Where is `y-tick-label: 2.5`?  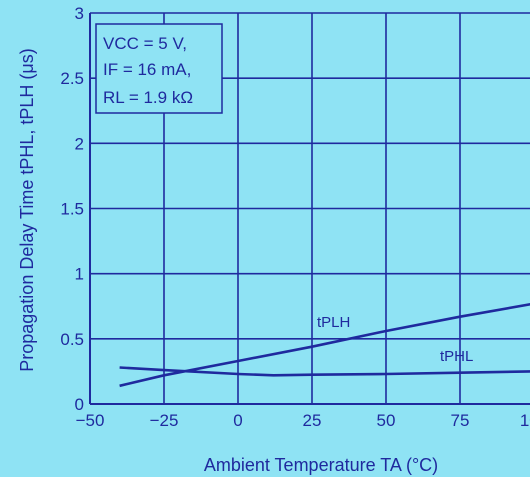 y-tick-label: 2.5 is located at coordinates (72, 78).